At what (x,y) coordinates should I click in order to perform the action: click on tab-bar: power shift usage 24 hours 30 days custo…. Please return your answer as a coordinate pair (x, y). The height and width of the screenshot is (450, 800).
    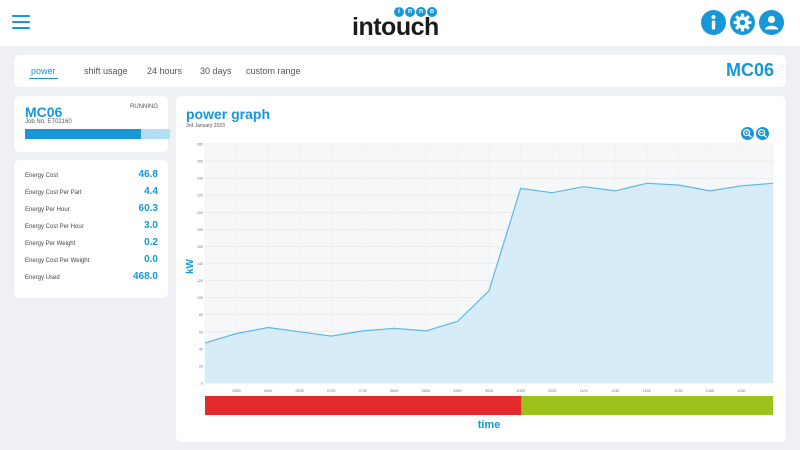
    Looking at the image, I should click on (400, 71).